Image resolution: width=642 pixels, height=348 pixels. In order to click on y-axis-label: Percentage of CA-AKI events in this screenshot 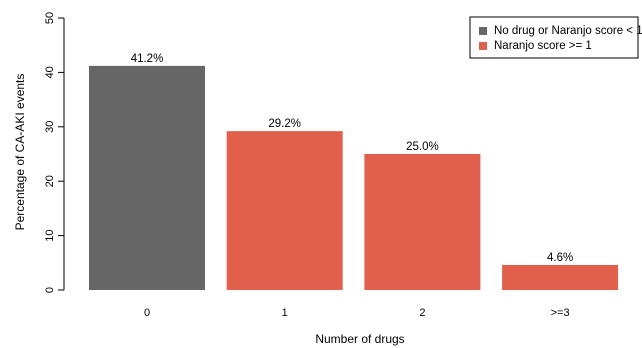, I will do `click(20, 152)`.